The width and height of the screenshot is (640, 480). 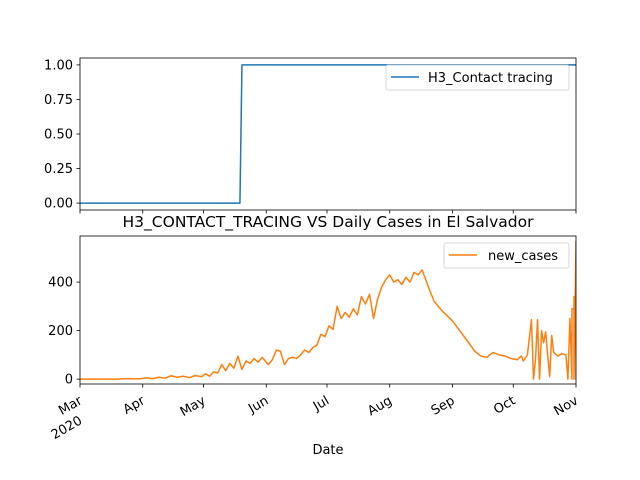 What do you see at coordinates (58, 135) in the screenshot?
I see `top-ytick-label: 0.50` at bounding box center [58, 135].